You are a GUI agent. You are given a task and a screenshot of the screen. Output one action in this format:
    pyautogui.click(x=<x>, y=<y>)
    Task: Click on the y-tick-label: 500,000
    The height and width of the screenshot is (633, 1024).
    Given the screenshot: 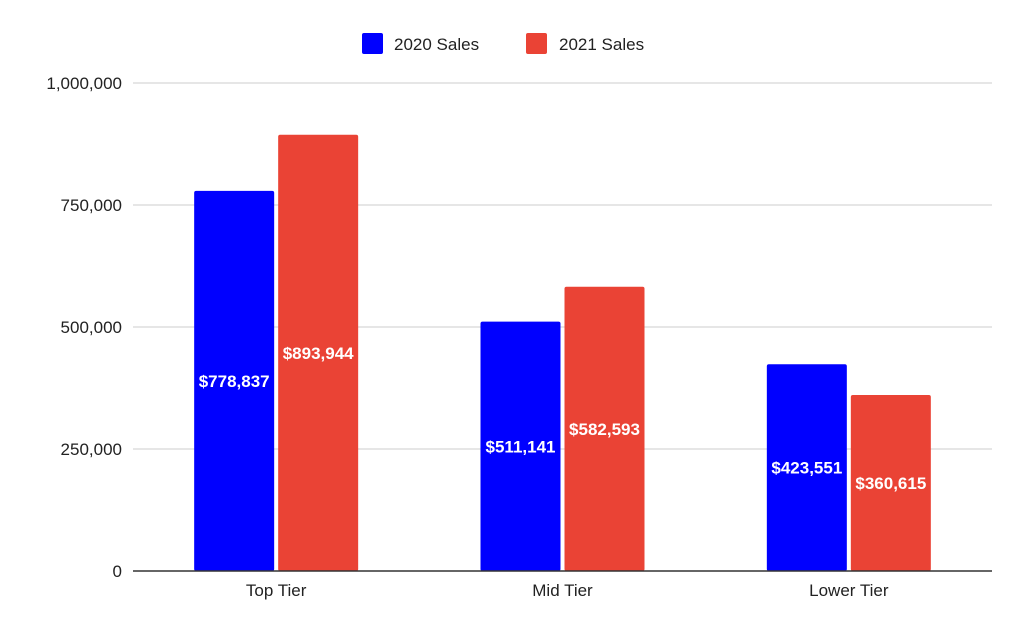 What is the action you would take?
    pyautogui.click(x=91, y=327)
    